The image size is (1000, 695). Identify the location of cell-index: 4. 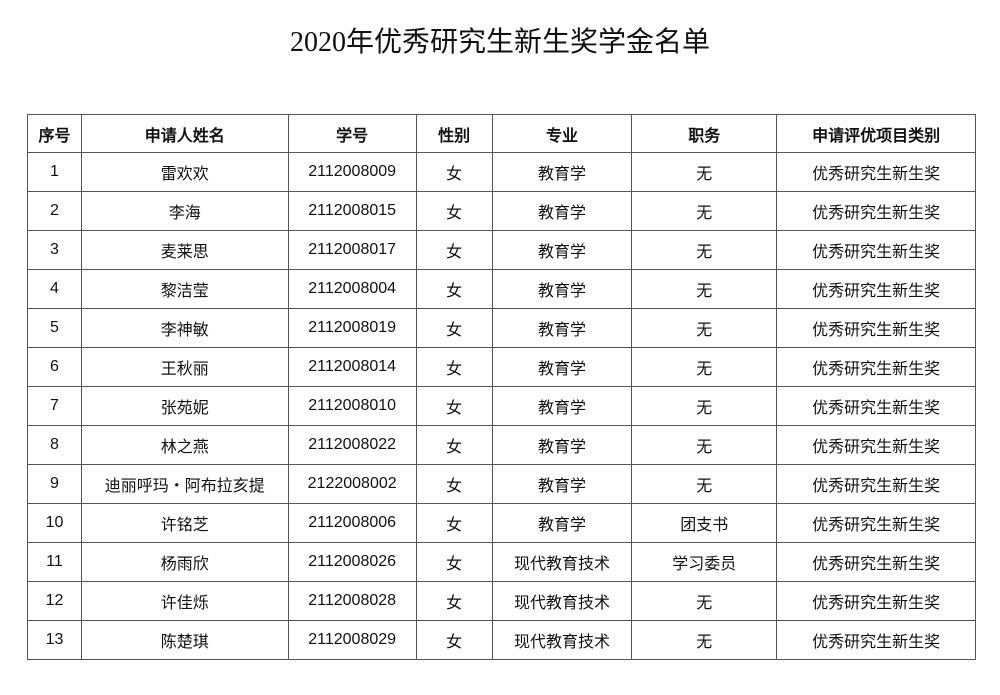
(54, 289).